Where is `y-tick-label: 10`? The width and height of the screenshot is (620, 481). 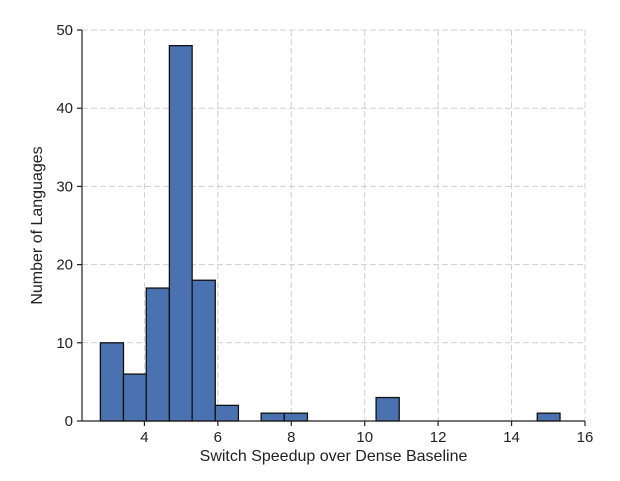 y-tick-label: 10 is located at coordinates (64, 343).